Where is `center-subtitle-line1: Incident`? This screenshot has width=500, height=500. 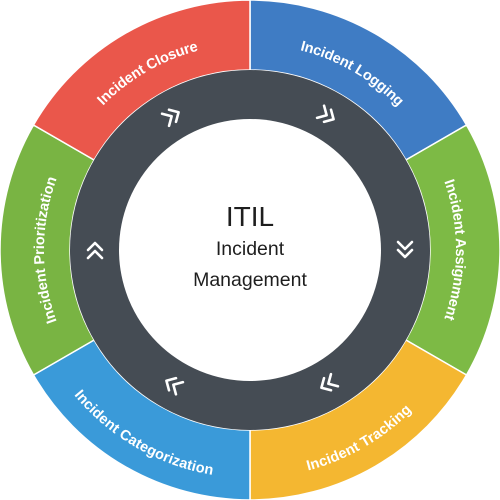
center-subtitle-line1: Incident is located at coordinates (250, 249).